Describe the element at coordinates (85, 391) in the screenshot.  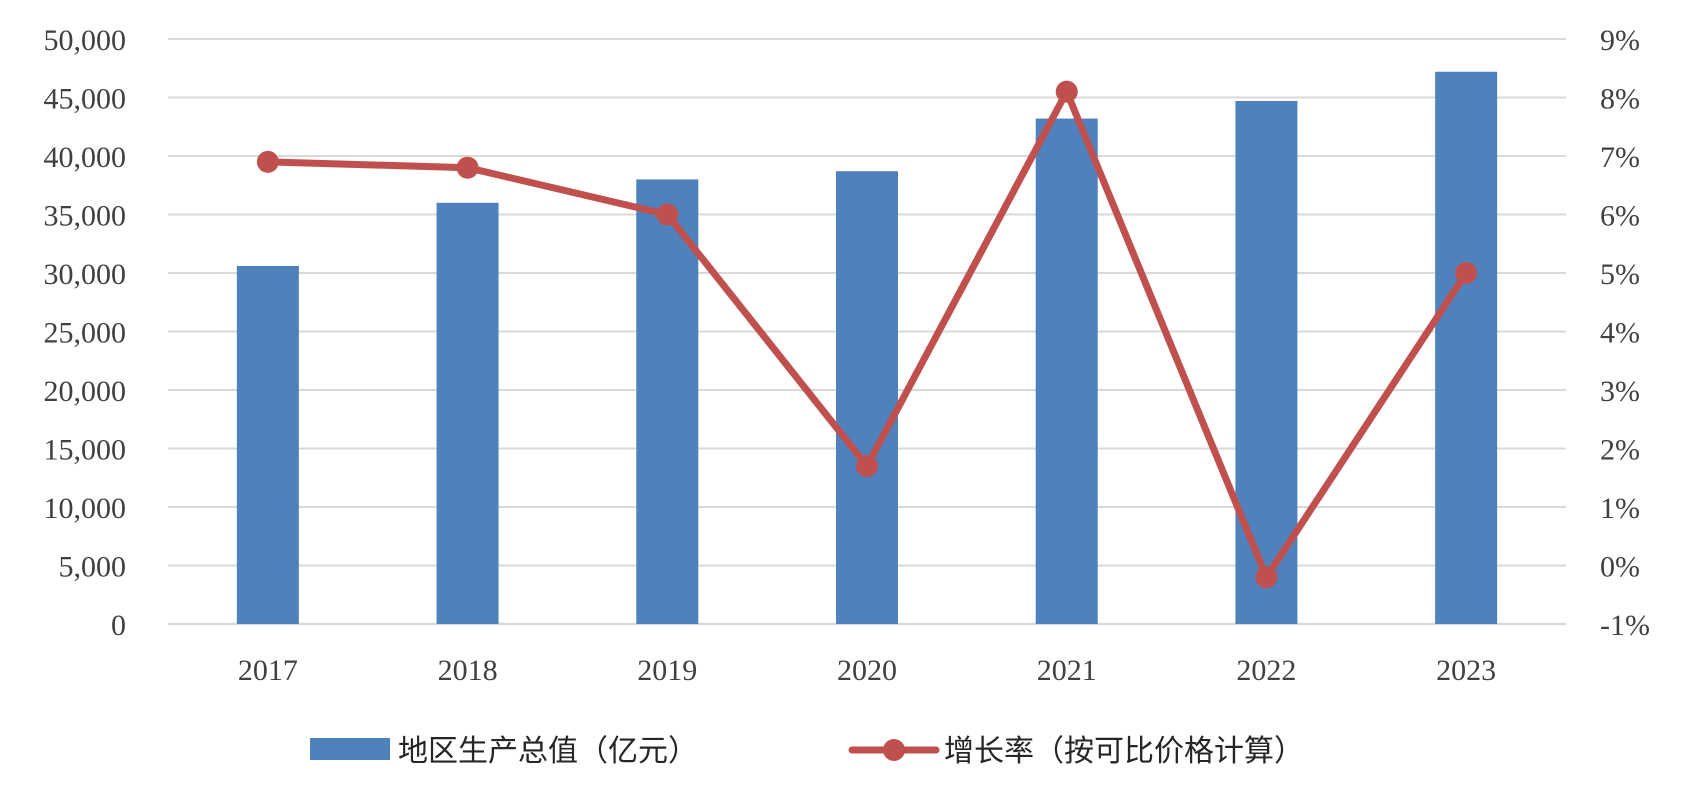
I see `left-axis-tick-label: 20,000` at that location.